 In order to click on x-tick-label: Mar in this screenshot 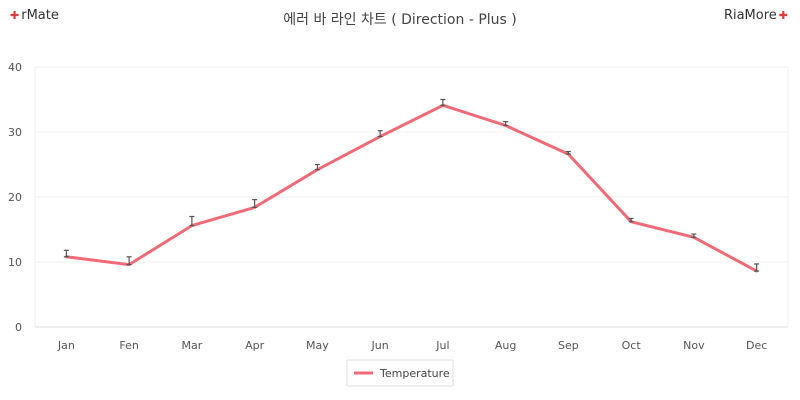, I will do `click(191, 345)`.